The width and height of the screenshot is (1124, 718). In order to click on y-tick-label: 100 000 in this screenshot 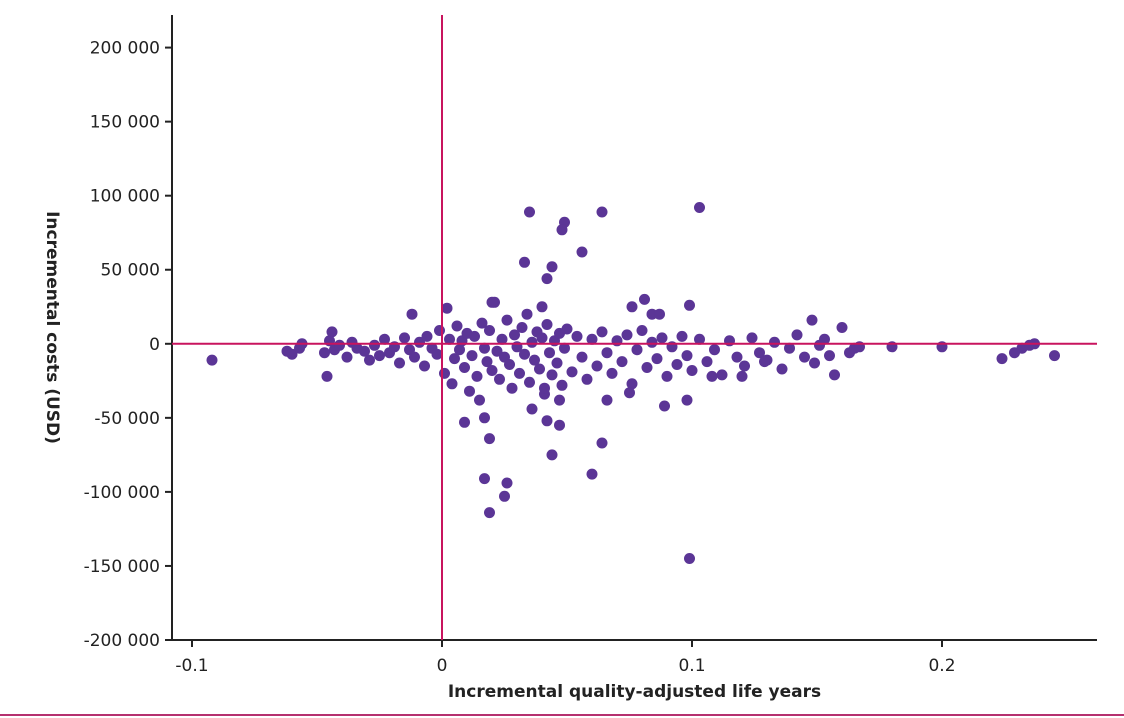, I will do `click(125, 197)`.